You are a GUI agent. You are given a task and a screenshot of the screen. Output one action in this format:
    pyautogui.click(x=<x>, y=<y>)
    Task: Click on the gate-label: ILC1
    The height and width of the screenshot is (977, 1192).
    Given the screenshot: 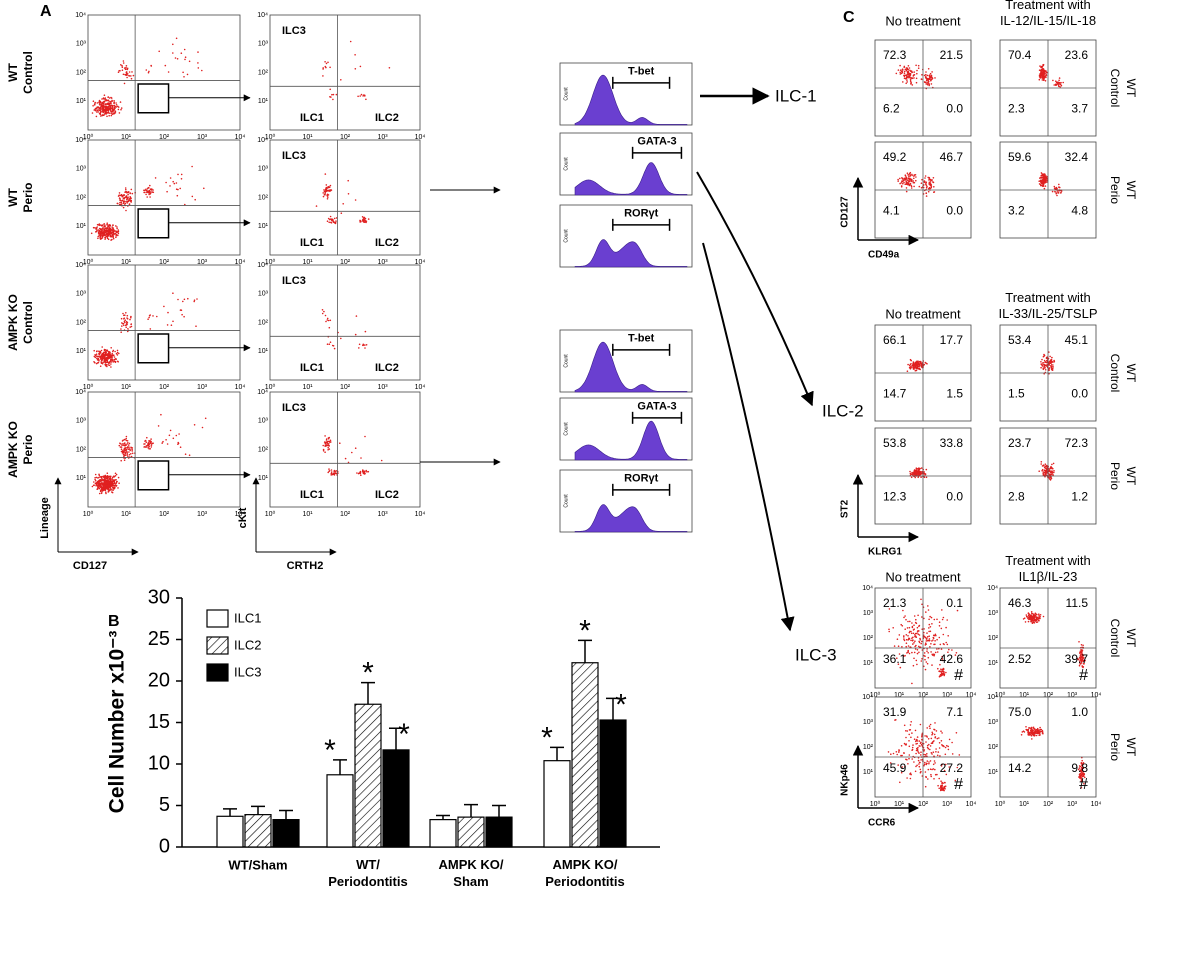 What is the action you would take?
    pyautogui.click(x=312, y=243)
    